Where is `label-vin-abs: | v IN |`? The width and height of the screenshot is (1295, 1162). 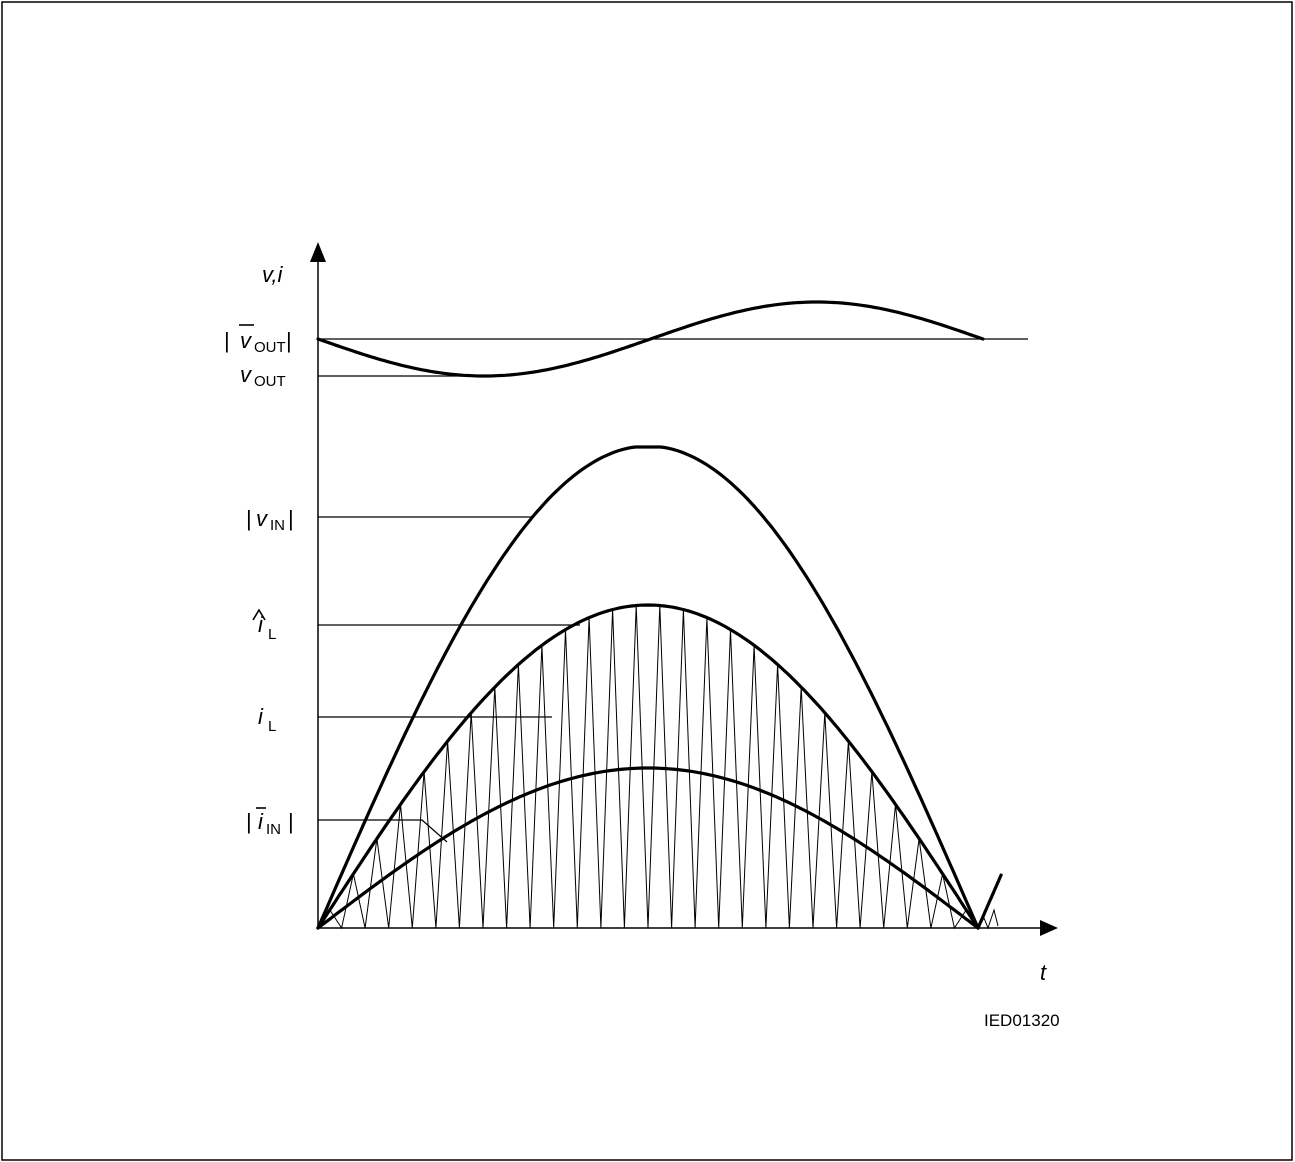 label-vin-abs: | v IN | is located at coordinates (270, 520).